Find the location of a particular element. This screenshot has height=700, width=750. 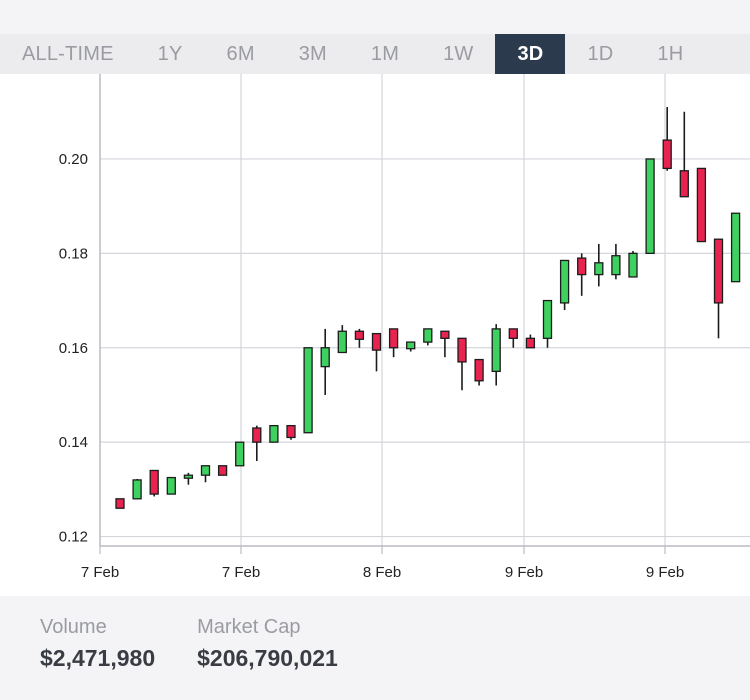

range-tab-all-time: ALL-TIME is located at coordinates (68, 53).